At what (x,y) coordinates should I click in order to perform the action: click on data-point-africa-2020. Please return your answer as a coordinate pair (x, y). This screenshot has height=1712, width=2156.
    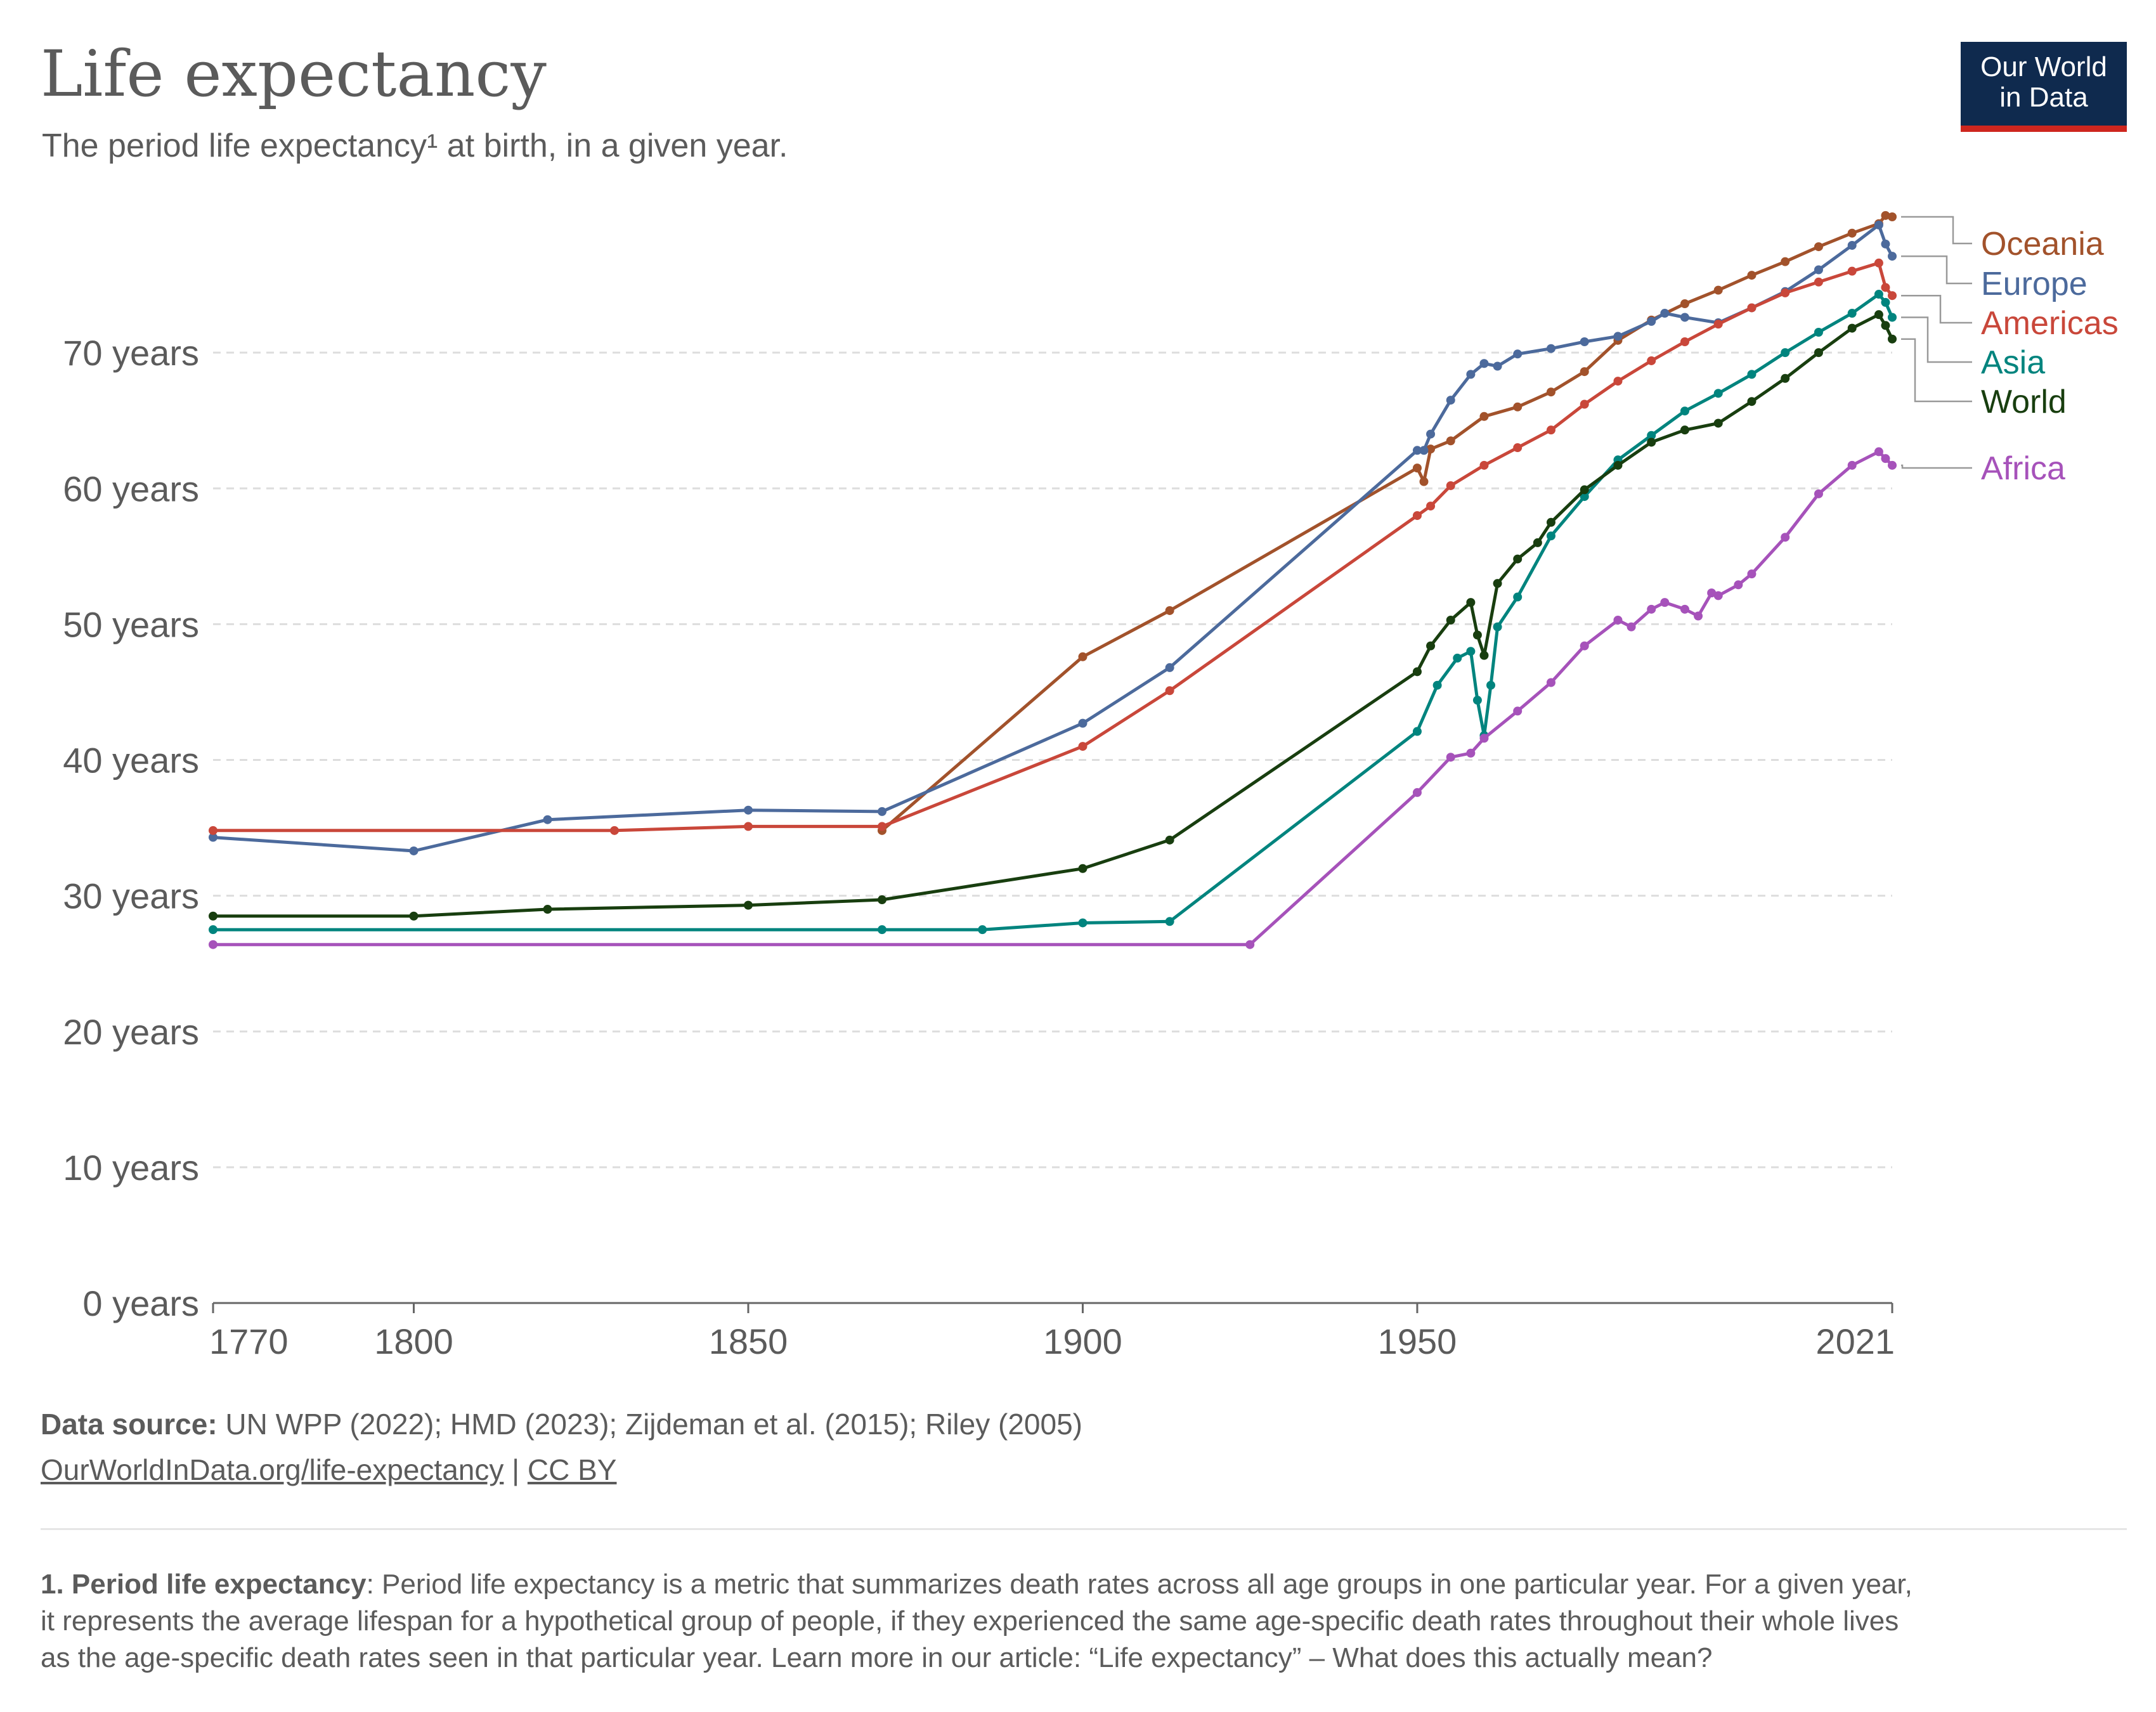
    Looking at the image, I should click on (1885, 459).